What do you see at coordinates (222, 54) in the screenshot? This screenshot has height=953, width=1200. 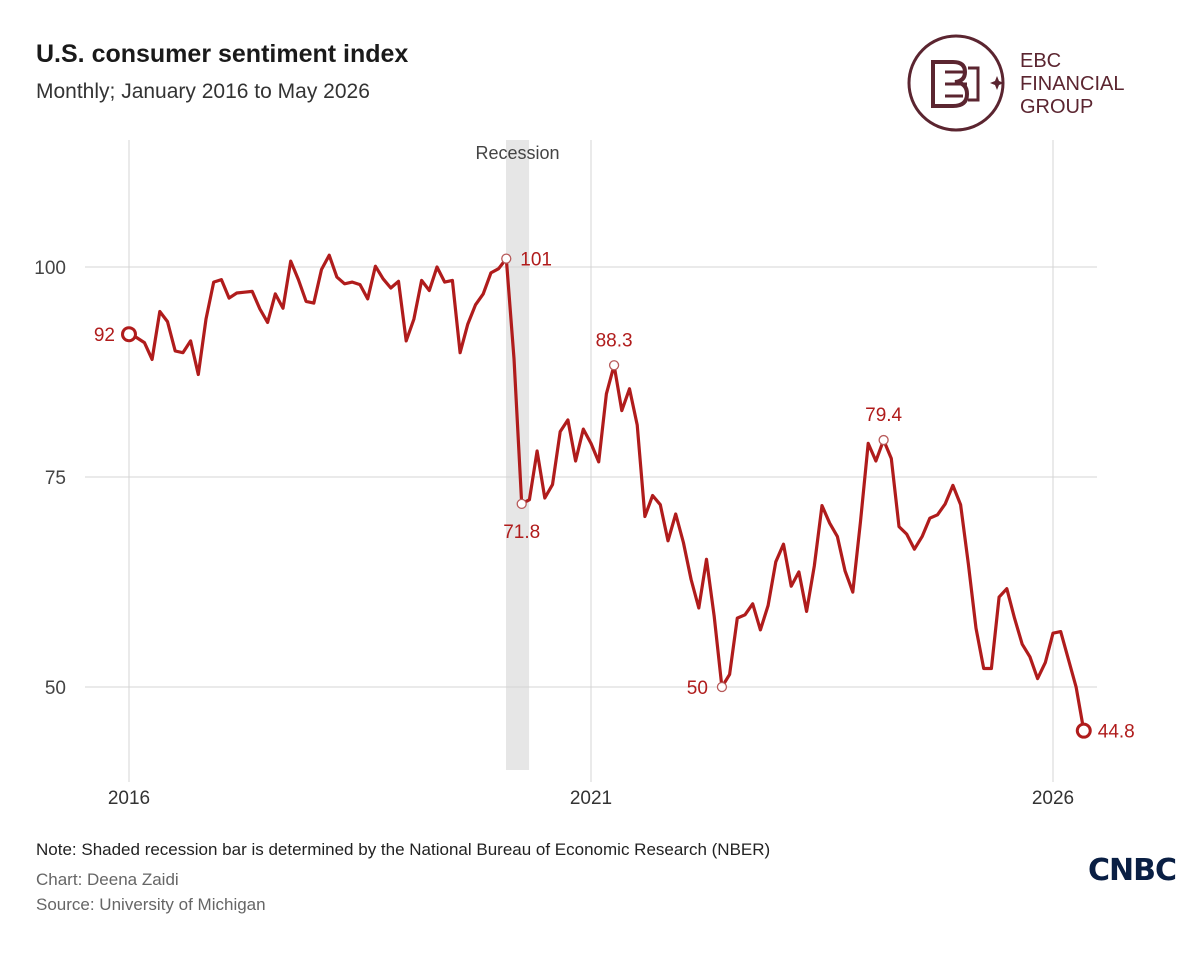 I see `chart-title: U.S. consumer sentiment index` at bounding box center [222, 54].